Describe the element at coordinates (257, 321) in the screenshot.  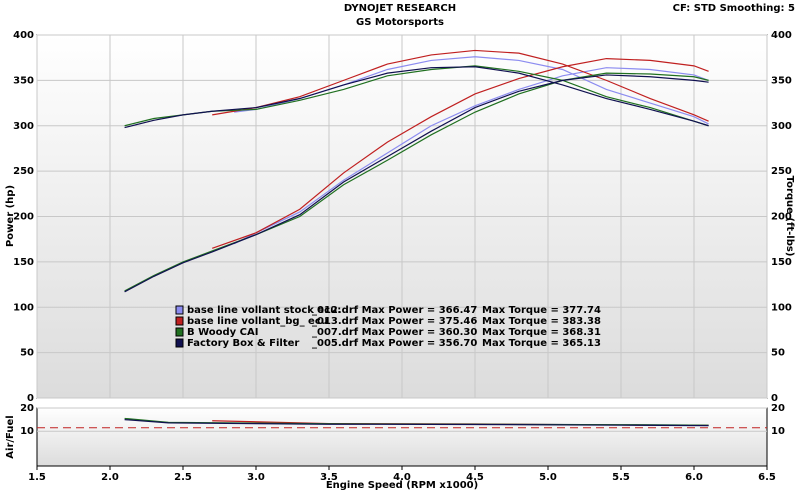
I see `legend-name: base line vollant_bg_ ecu` at that location.